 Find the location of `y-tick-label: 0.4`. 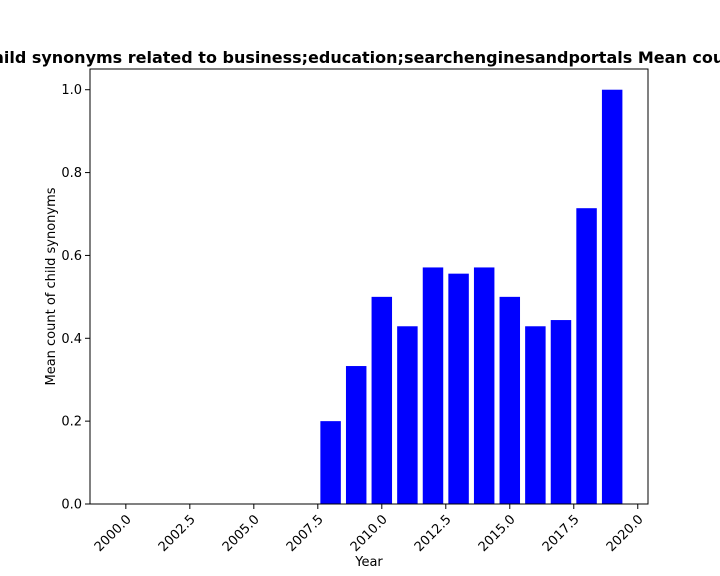

y-tick-label: 0.4 is located at coordinates (71, 339).